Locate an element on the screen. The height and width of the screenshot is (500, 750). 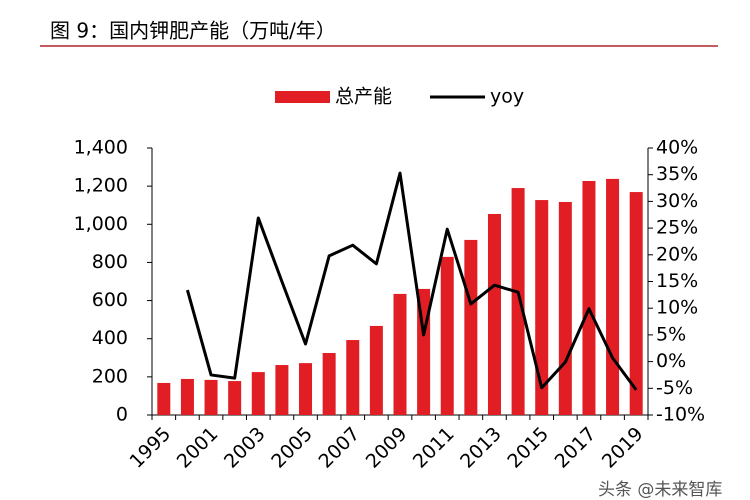
y2-tick-label: -5% is located at coordinates (674, 388).